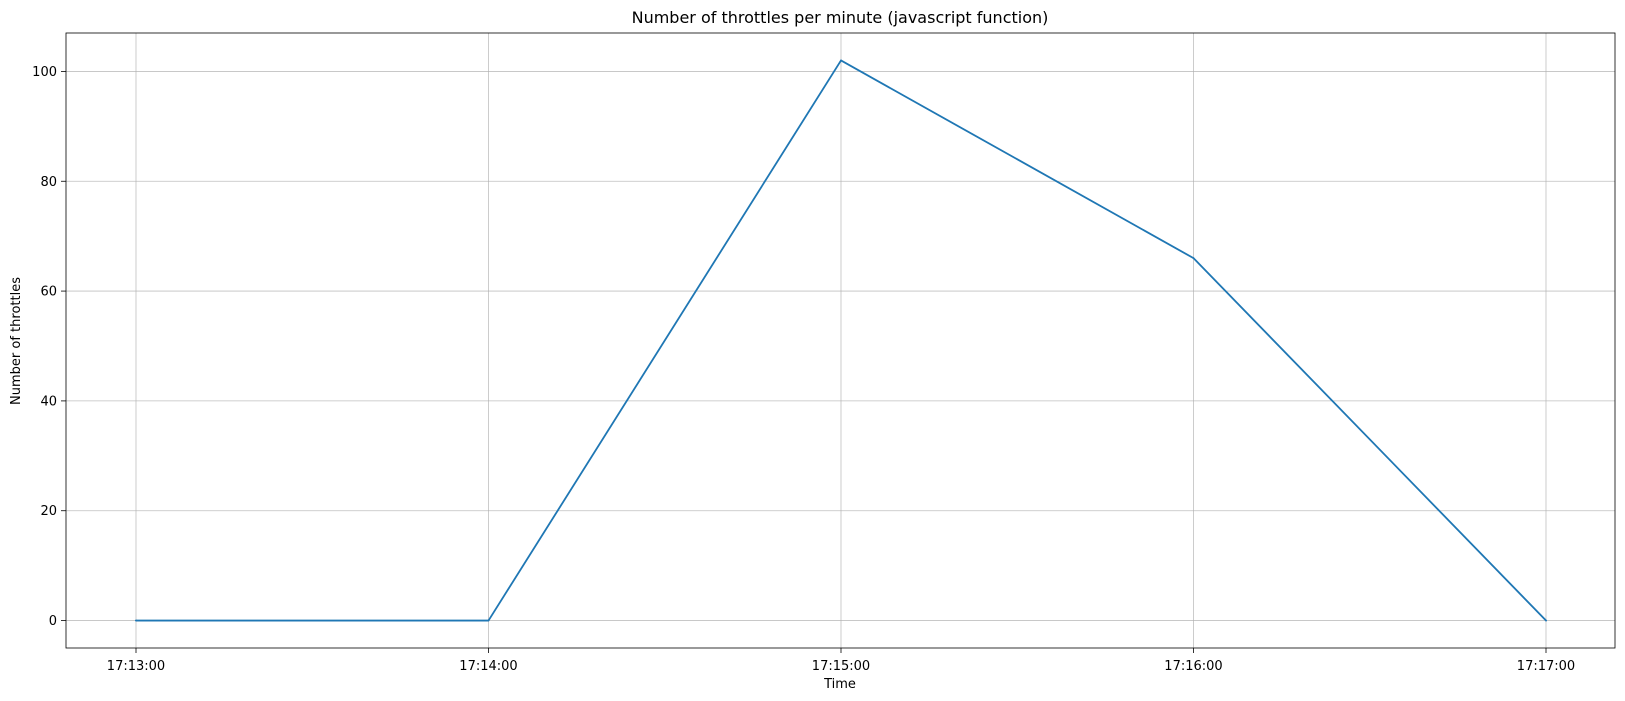 The width and height of the screenshot is (1625, 701). What do you see at coordinates (53, 621) in the screenshot?
I see `y-tick-label: 0` at bounding box center [53, 621].